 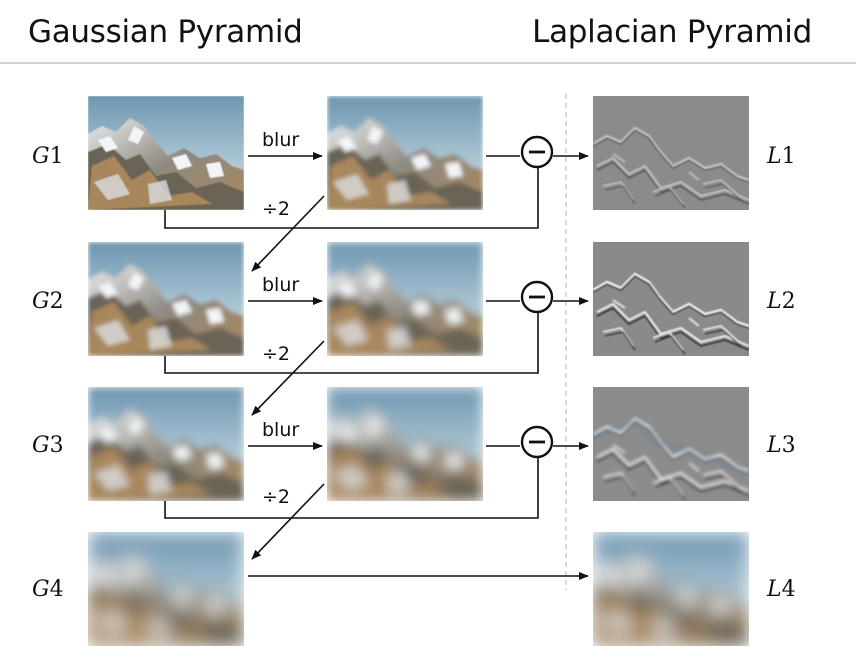 I want to click on header-divider, so click(x=428, y=63).